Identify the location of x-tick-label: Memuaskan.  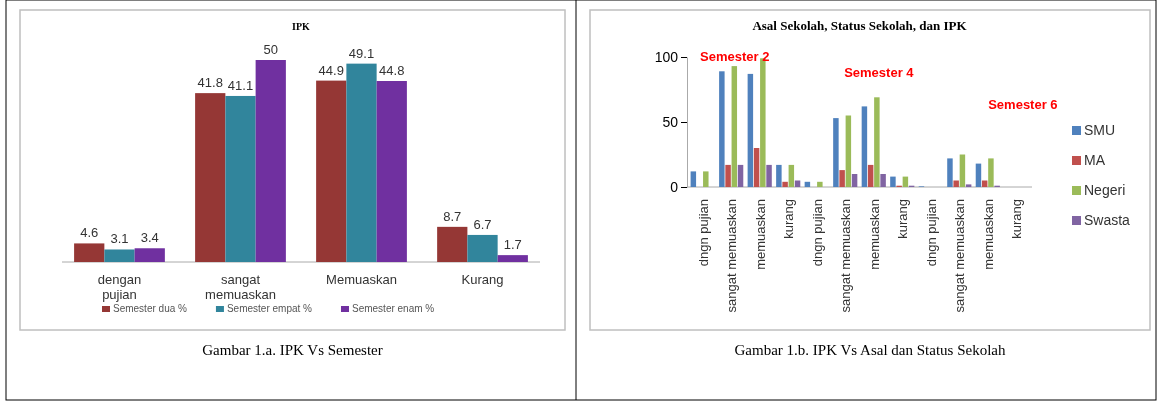
(361, 279).